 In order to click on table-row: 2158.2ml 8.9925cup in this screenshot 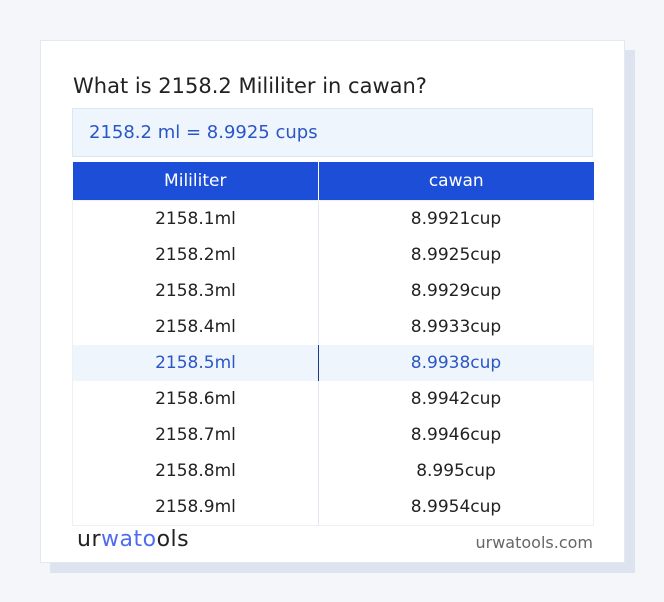, I will do `click(333, 255)`.